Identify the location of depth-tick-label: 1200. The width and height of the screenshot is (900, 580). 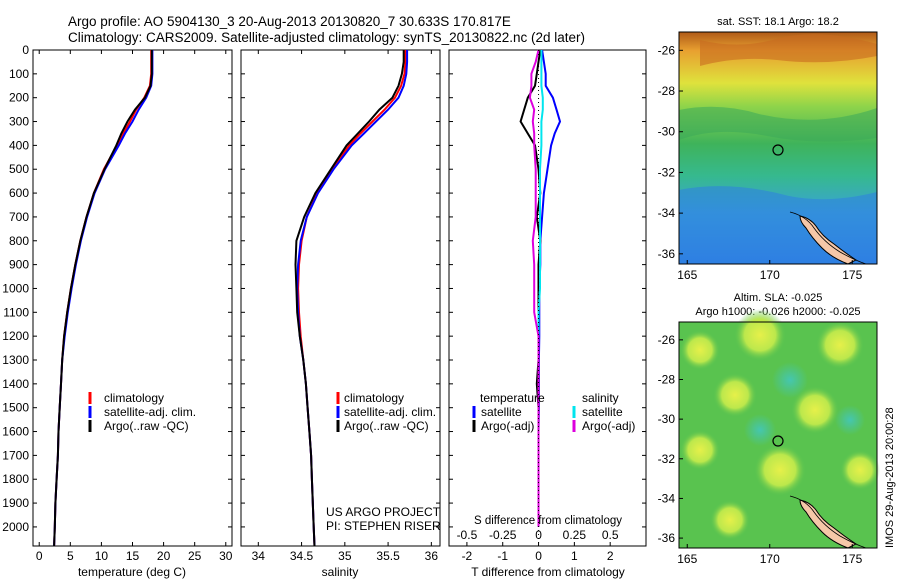
(15, 336).